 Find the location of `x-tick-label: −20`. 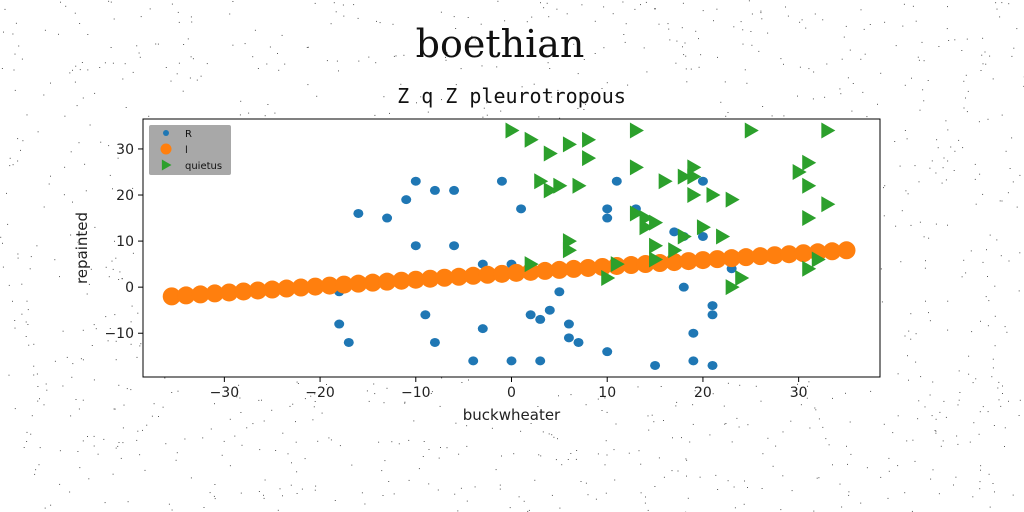

x-tick-label: −20 is located at coordinates (320, 393).